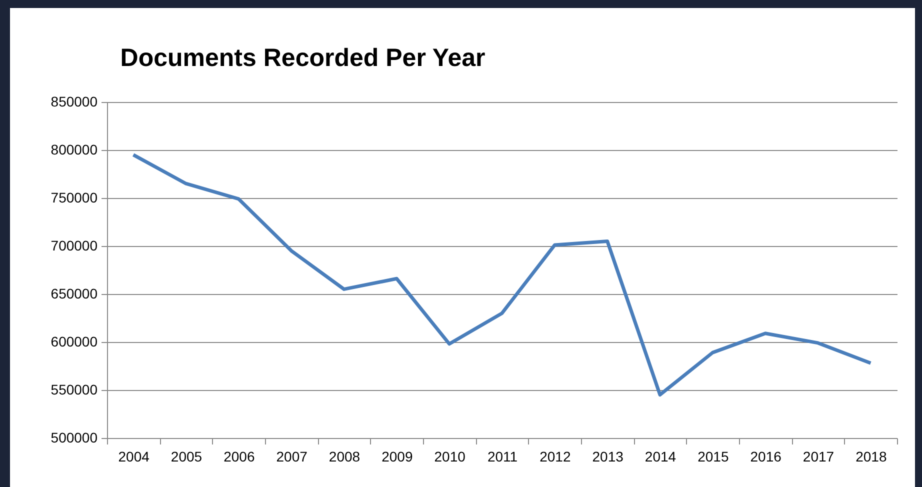 The image size is (922, 487). Describe the element at coordinates (134, 456) in the screenshot. I see `x-tick-label: 2004` at that location.